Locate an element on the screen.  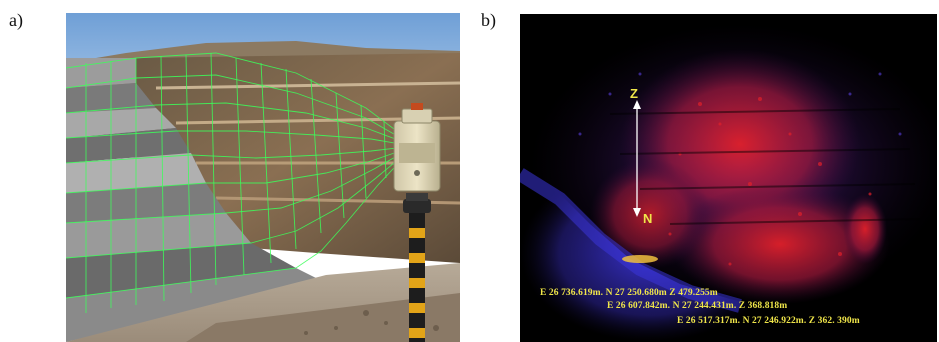
axis-z-label: Z is located at coordinates (634, 93).